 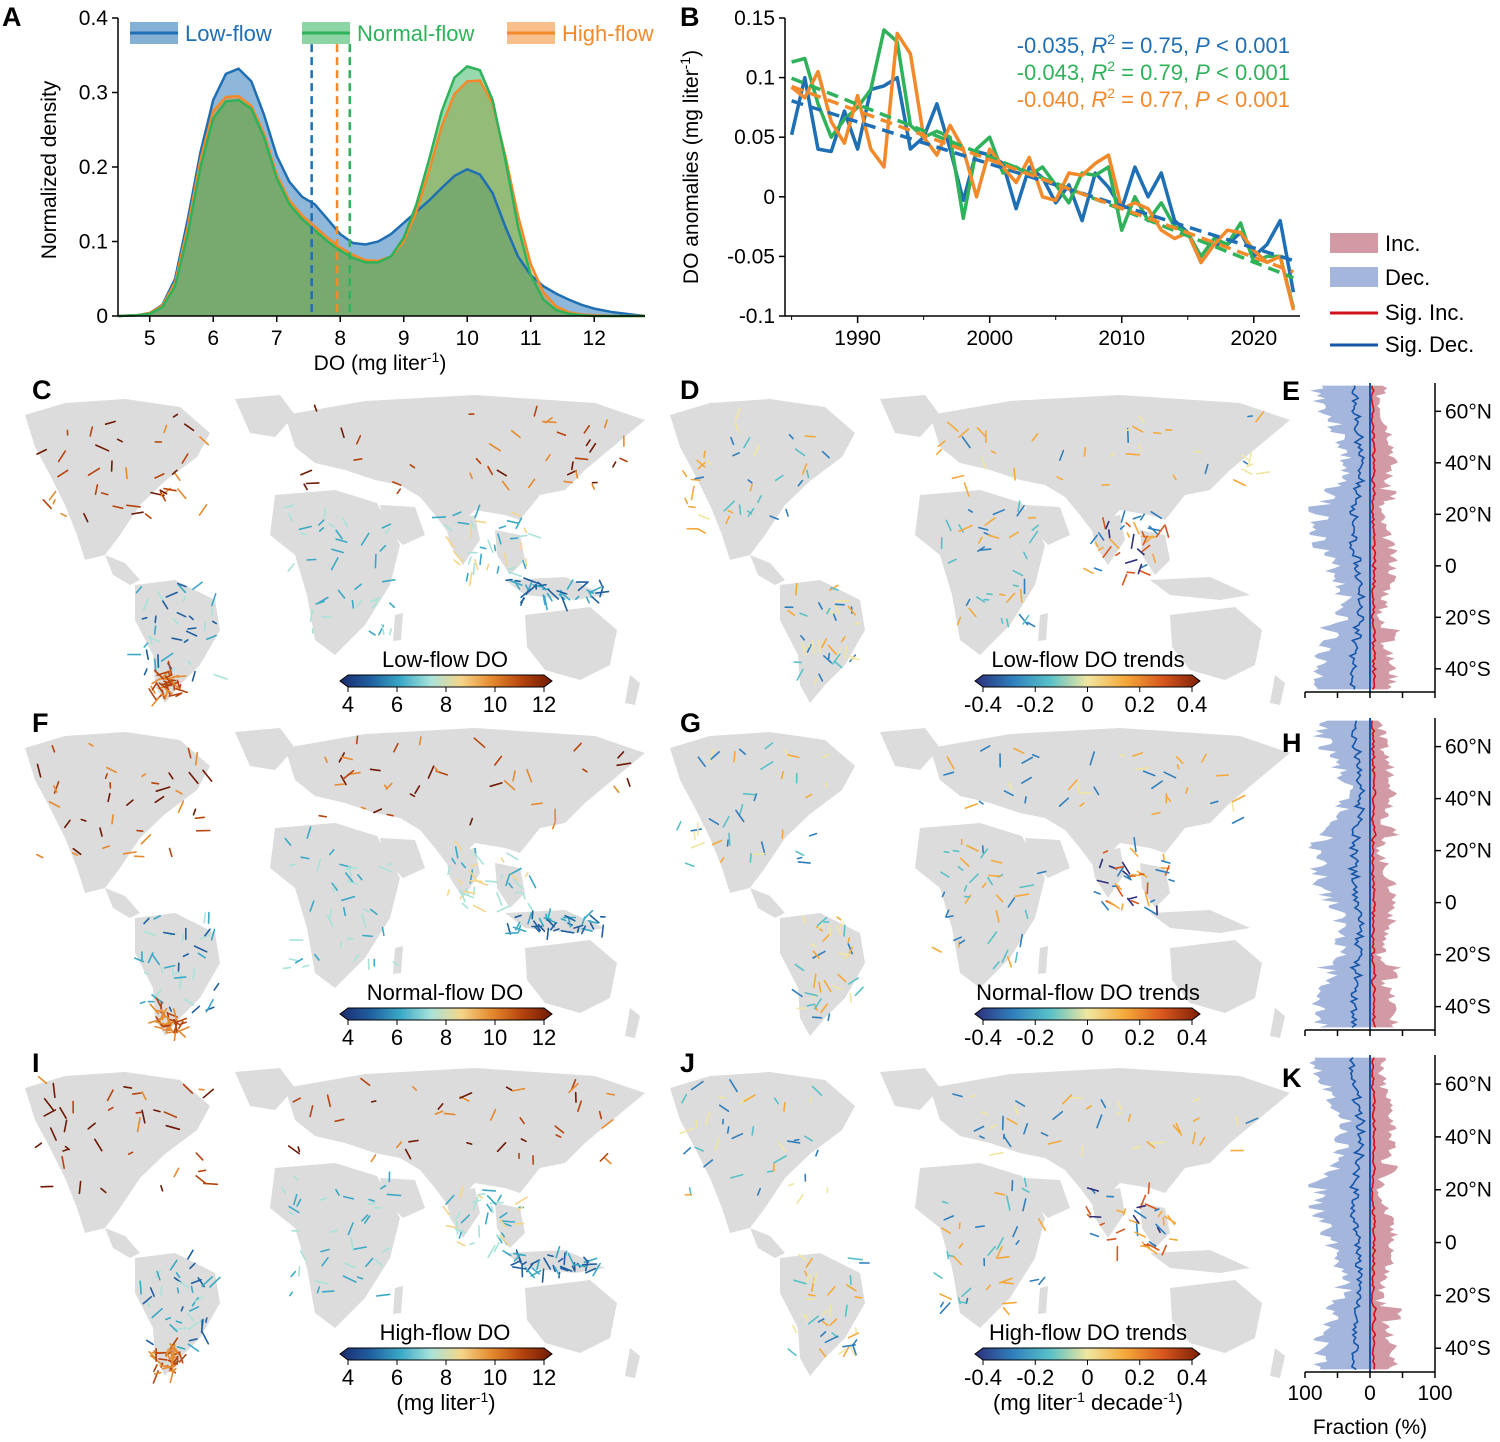 What do you see at coordinates (381, 191) in the screenshot?
I see `density-line-normal` at bounding box center [381, 191].